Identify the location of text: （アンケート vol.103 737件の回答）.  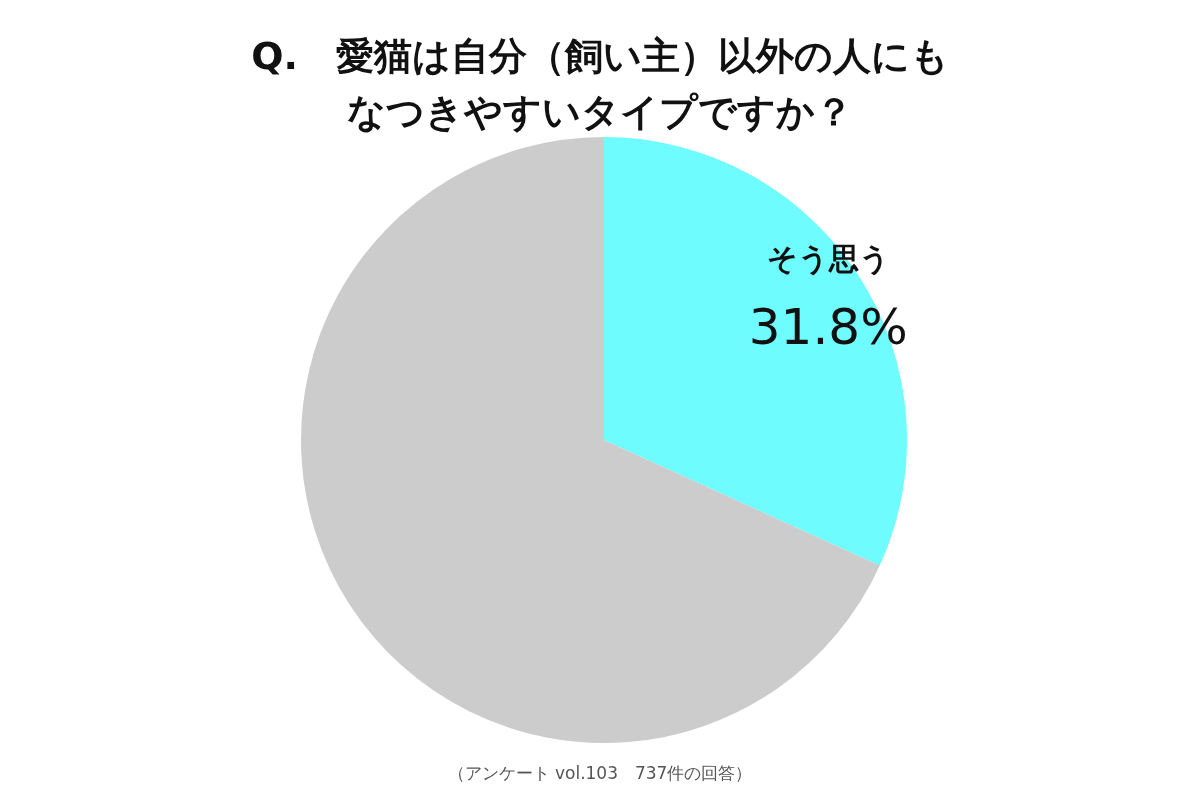
(600, 773).